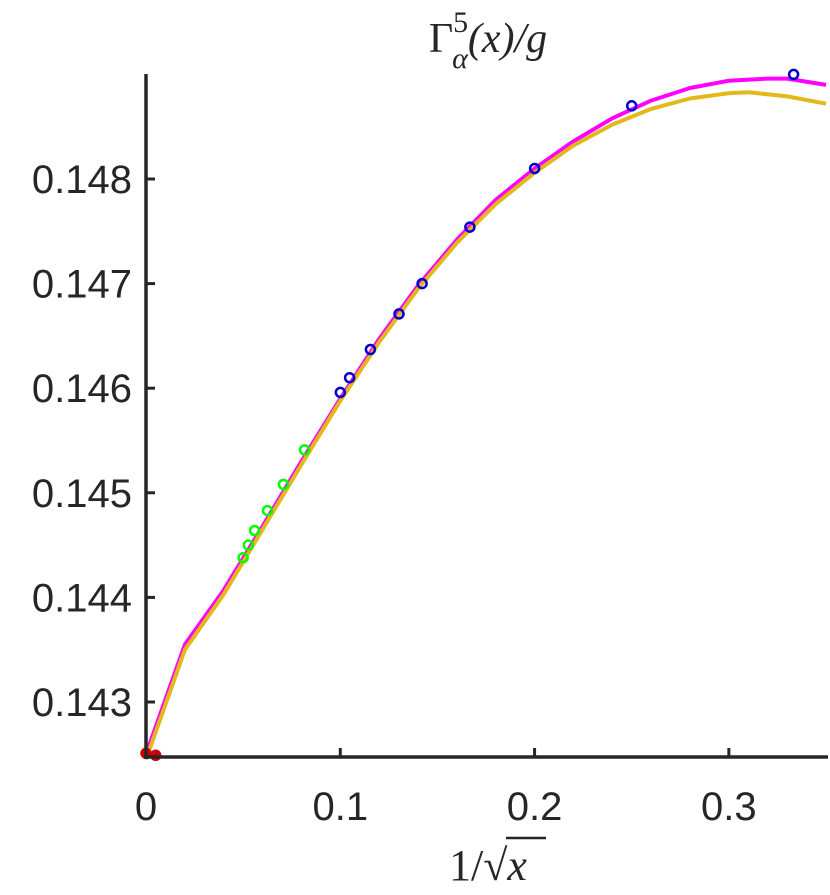 The height and width of the screenshot is (895, 830). I want to click on xlabel-radical: √, so click(495, 865).